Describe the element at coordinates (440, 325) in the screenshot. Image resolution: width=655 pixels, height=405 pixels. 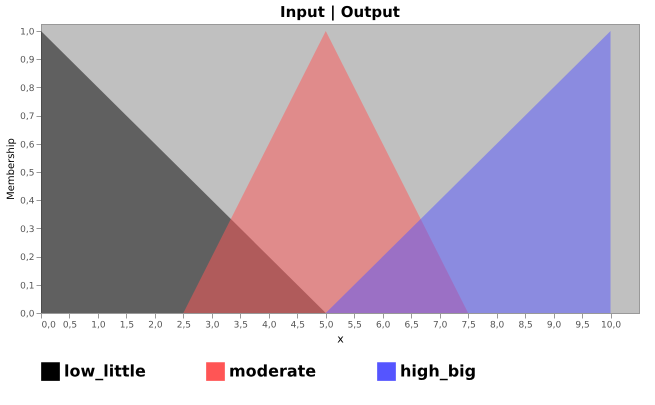
I see `x-tick-label: 7,0` at that location.